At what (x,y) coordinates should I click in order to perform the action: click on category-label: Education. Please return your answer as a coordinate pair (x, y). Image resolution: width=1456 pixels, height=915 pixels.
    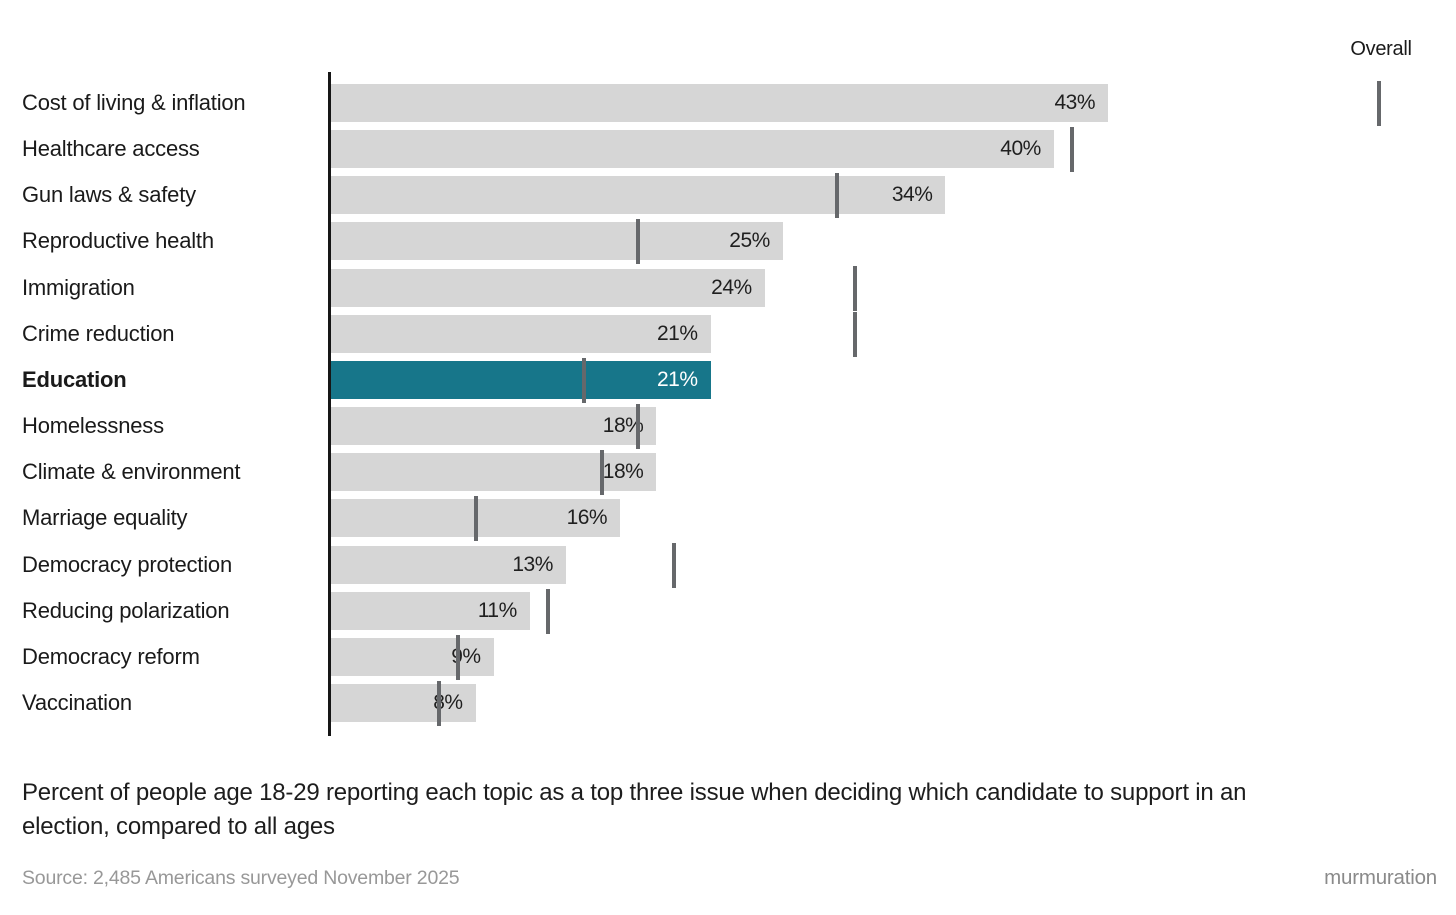
    Looking at the image, I should click on (74, 379).